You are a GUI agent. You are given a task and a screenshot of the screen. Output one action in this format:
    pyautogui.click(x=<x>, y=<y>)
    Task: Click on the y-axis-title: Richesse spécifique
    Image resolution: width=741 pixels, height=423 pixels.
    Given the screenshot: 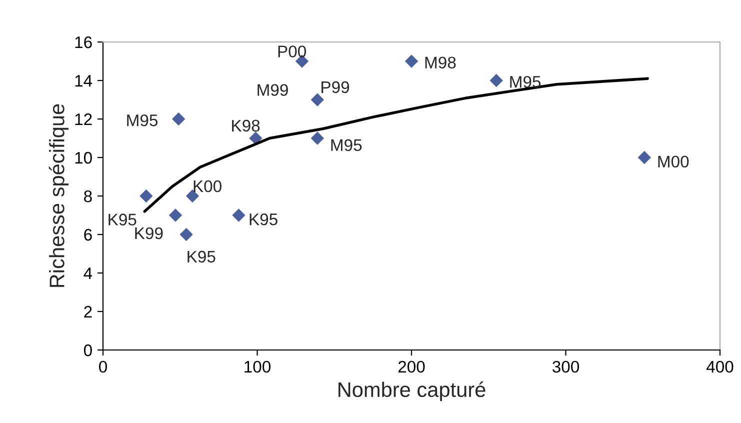 What is the action you would take?
    pyautogui.click(x=58, y=195)
    